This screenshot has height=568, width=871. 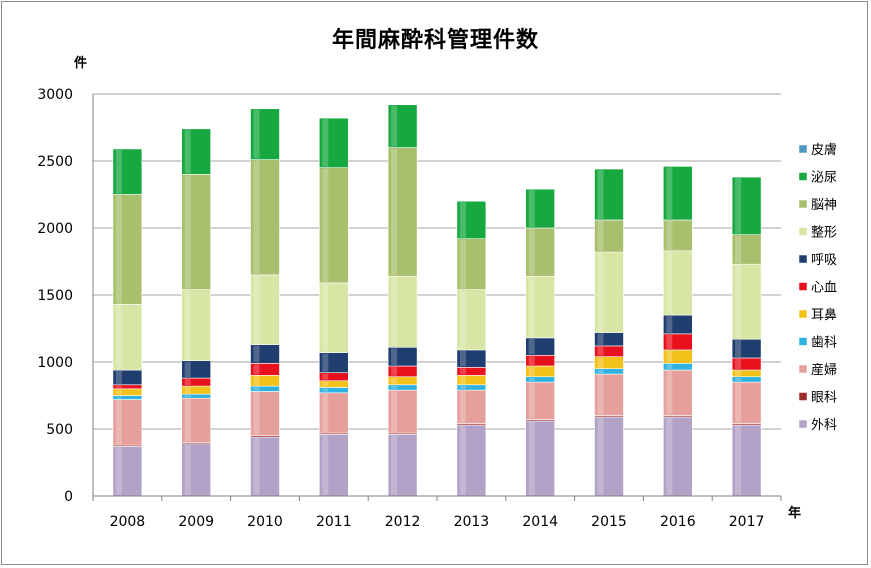 What do you see at coordinates (817, 343) in the screenshot?
I see `legend-item: 歯科` at bounding box center [817, 343].